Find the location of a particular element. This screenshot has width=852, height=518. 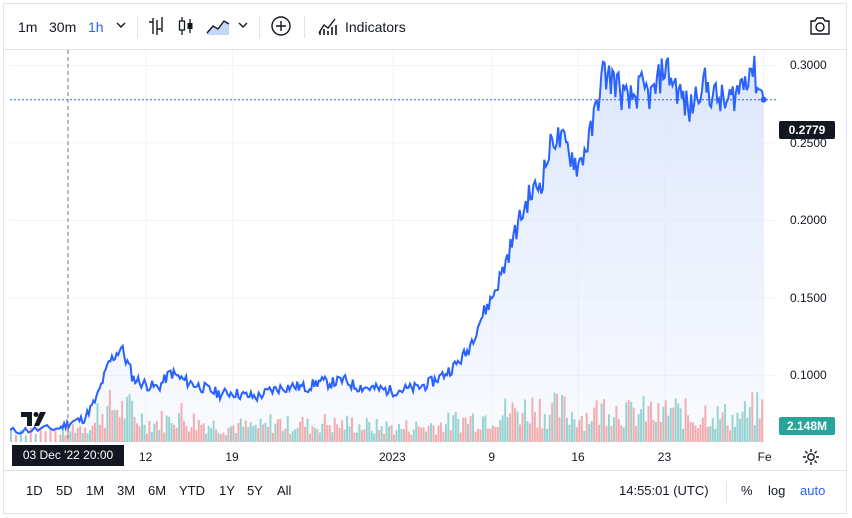

range-6m: 6M is located at coordinates (157, 490).